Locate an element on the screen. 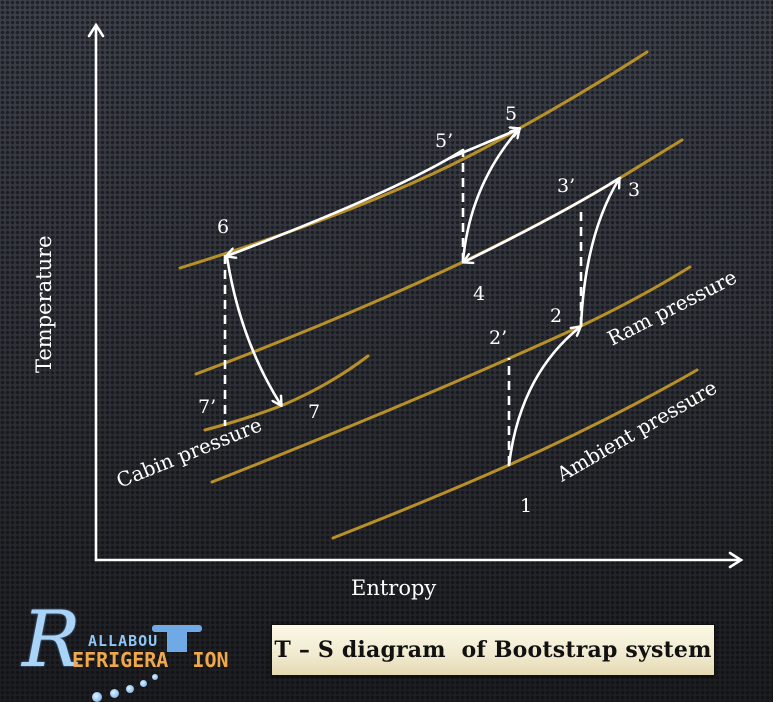 This screenshot has width=773, height=702. logo-main-text: EFRIGERA ION is located at coordinates (150, 660).